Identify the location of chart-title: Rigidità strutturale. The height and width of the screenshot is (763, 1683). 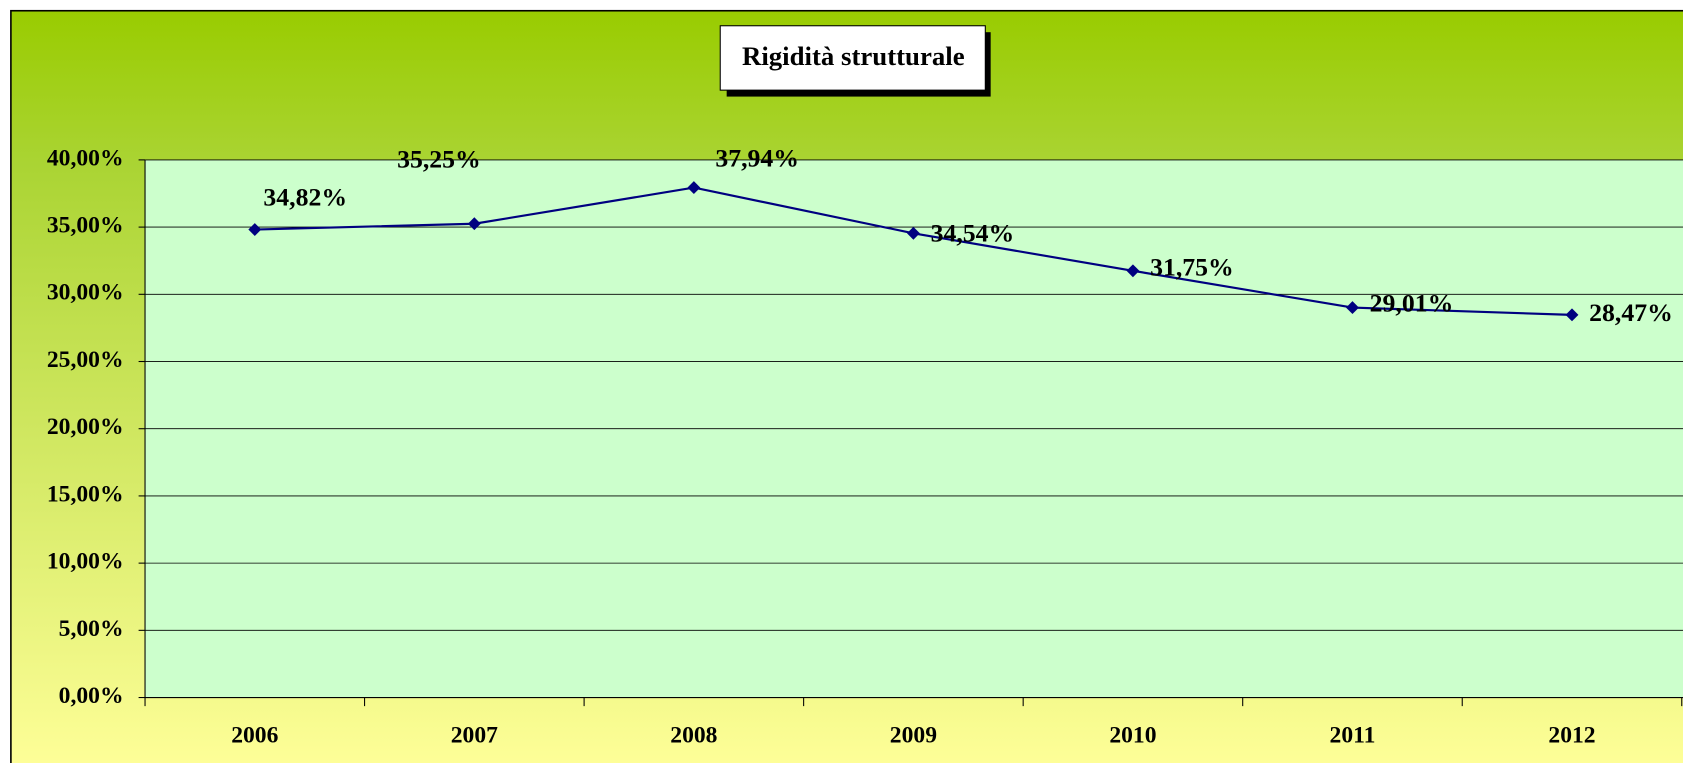
(853, 56).